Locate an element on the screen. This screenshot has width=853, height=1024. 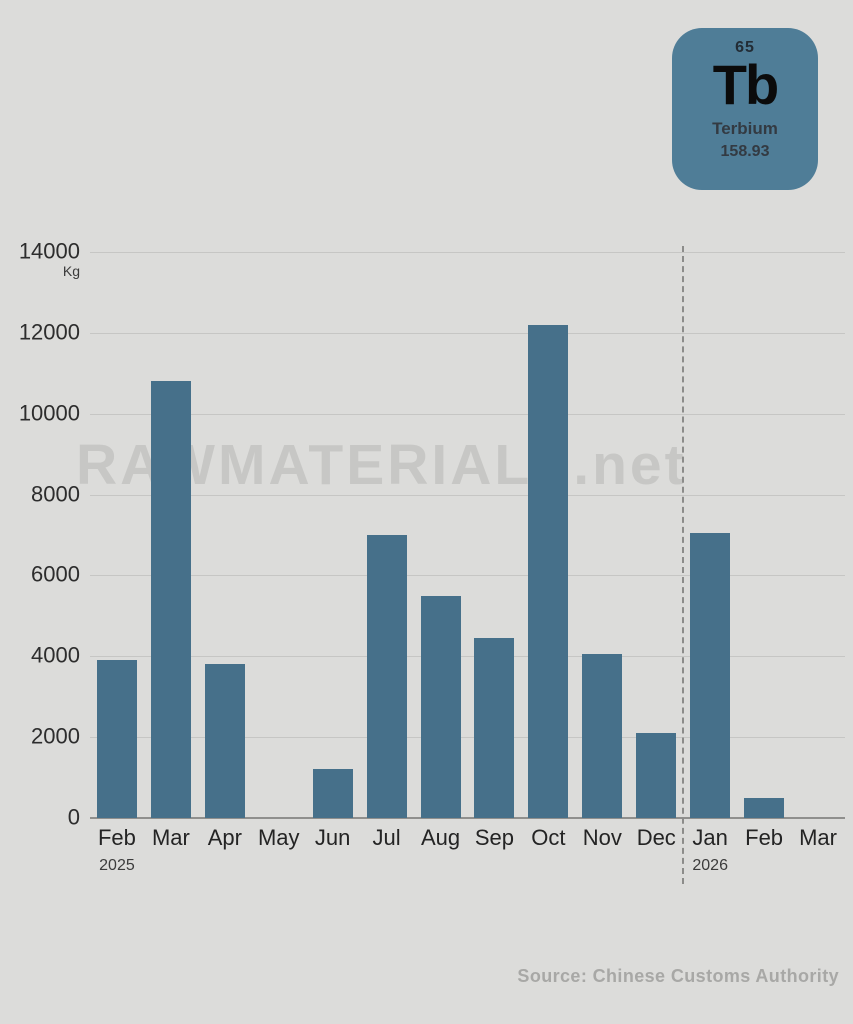
source-caption: Source: Chinese Customs Authority is located at coordinates (678, 976).